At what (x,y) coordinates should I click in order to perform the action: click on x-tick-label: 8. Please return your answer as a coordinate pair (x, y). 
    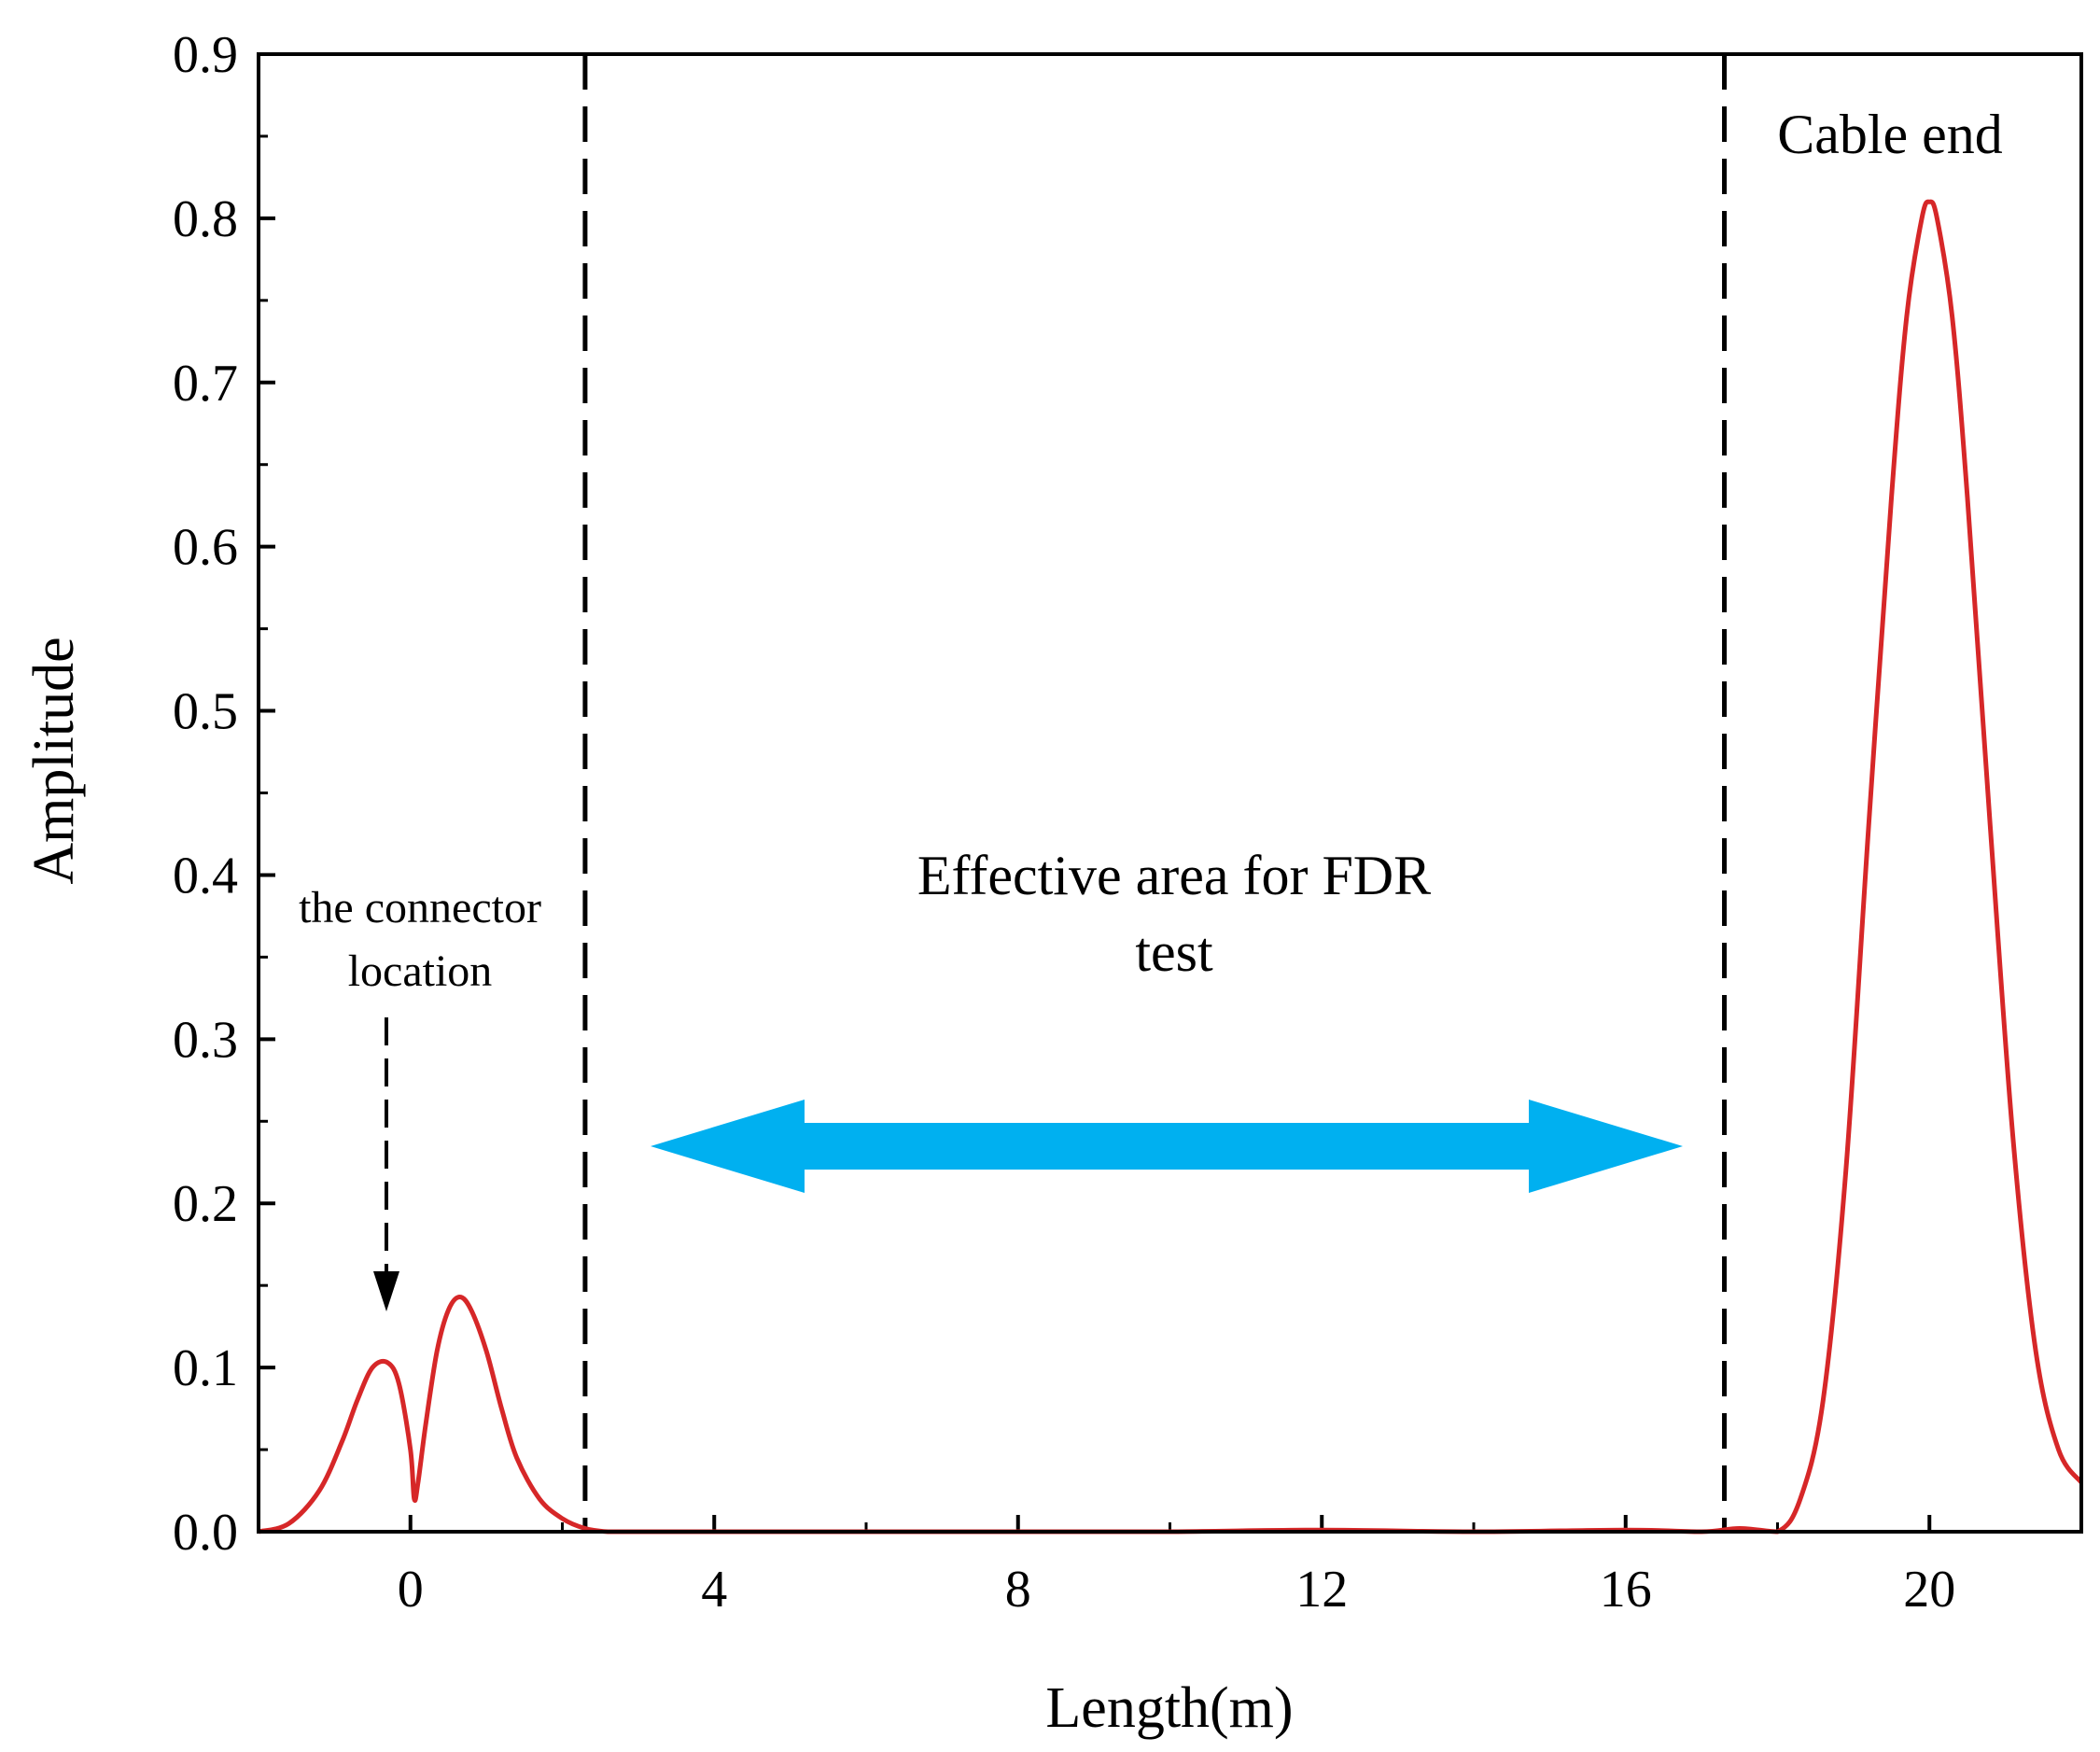
    Looking at the image, I should click on (1018, 1590).